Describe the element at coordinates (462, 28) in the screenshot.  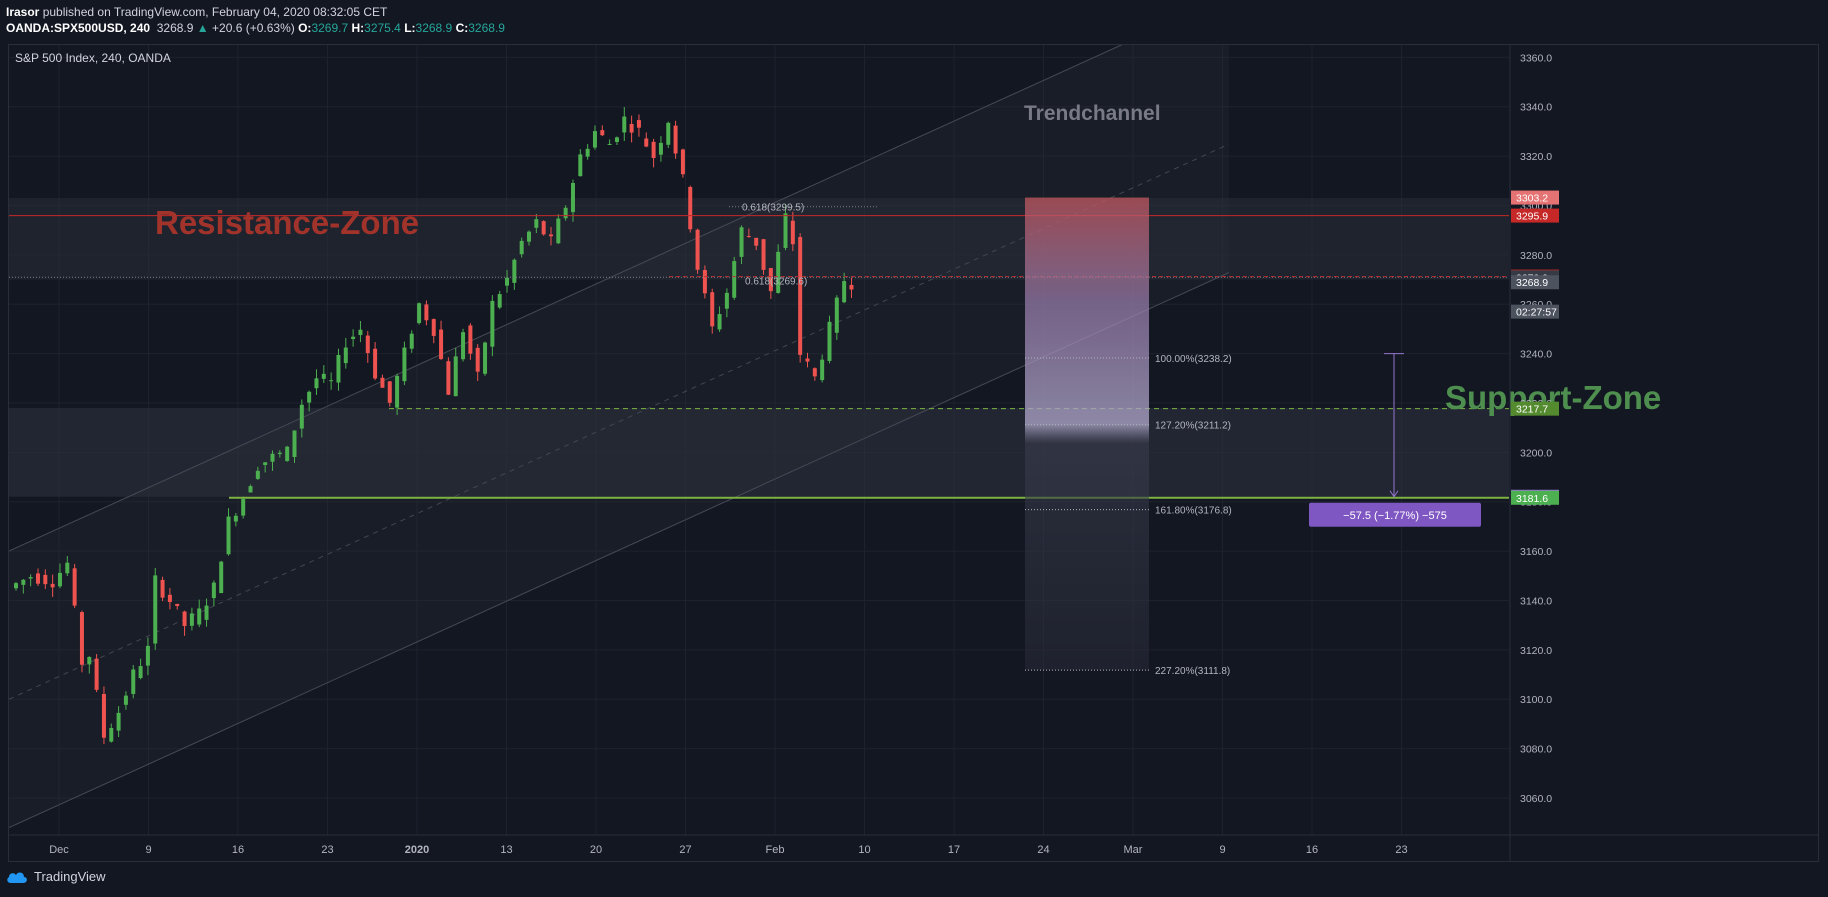
I see `close-label: C:` at that location.